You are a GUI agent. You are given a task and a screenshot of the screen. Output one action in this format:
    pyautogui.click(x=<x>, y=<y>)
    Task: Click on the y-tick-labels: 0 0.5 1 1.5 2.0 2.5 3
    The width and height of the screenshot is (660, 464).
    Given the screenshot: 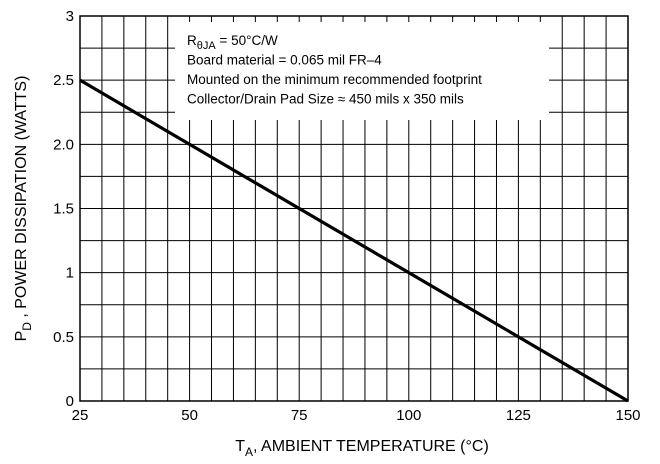 What is the action you would take?
    pyautogui.click(x=63, y=209)
    